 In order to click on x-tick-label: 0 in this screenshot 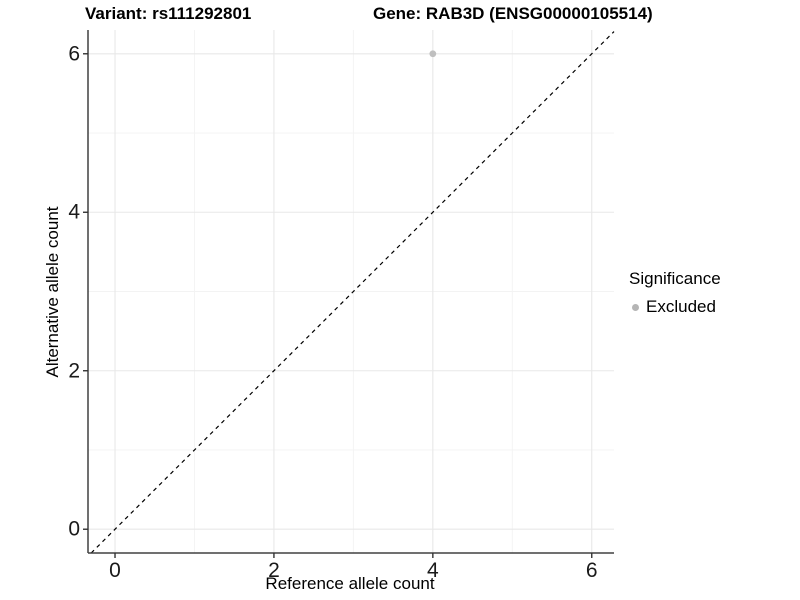, I will do `click(115, 570)`.